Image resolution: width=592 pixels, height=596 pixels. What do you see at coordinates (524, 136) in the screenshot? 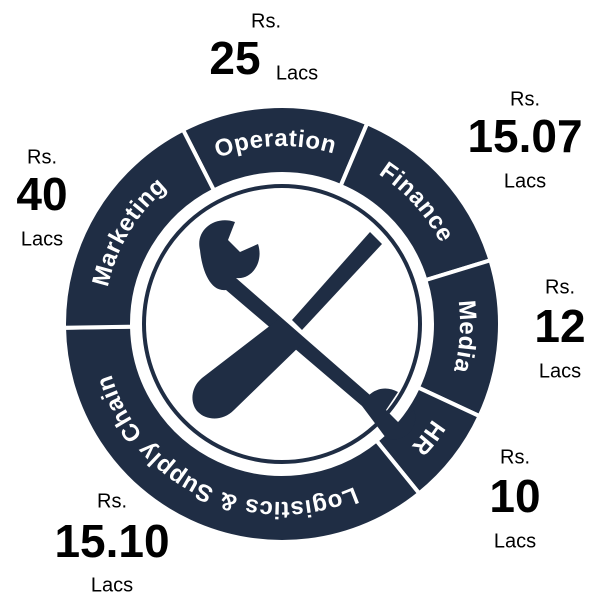
I see `amount: 15.07` at bounding box center [524, 136].